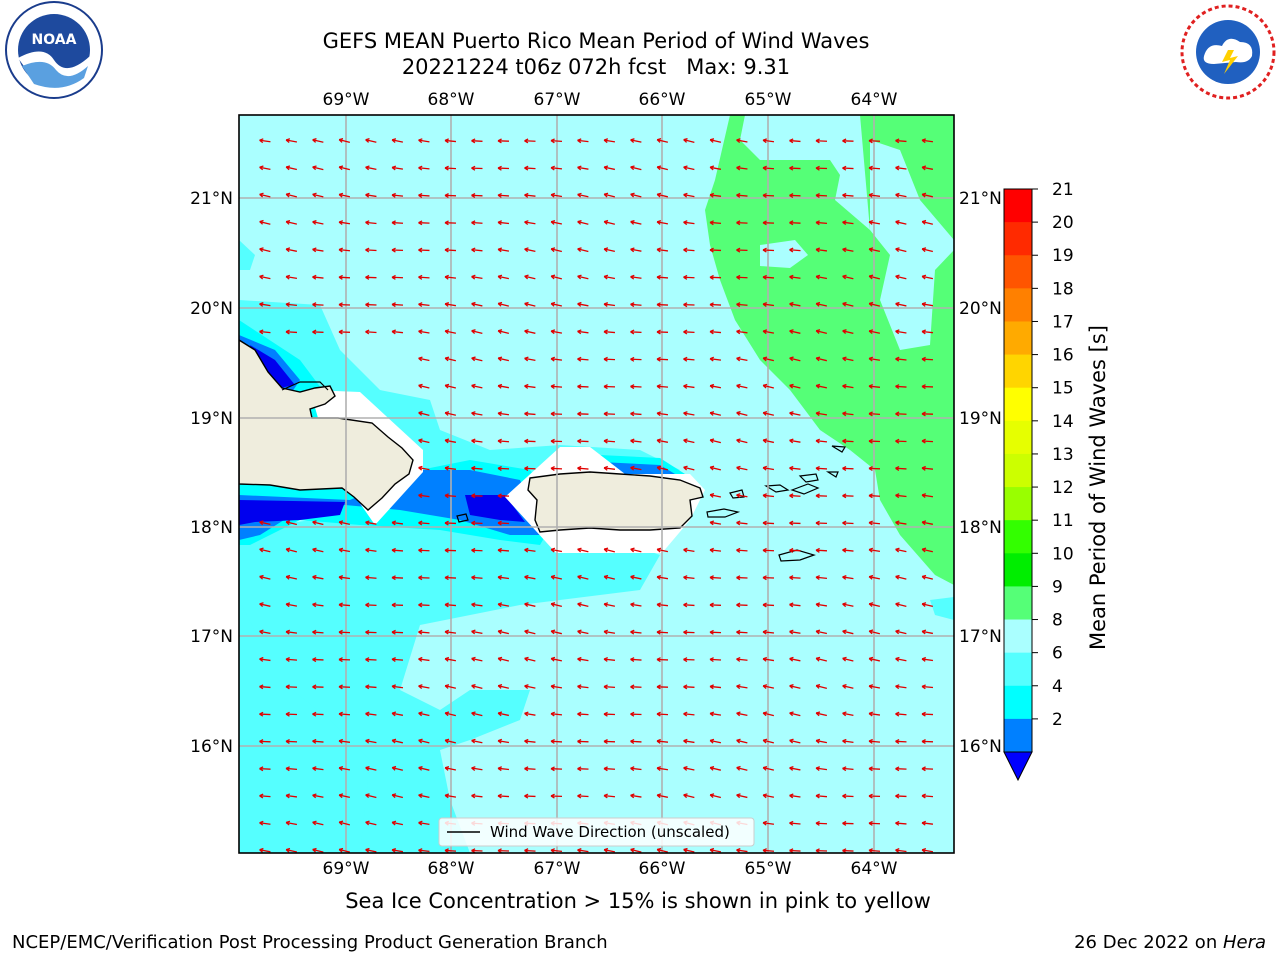 The width and height of the screenshot is (1280, 960). Describe the element at coordinates (768, 869) in the screenshot. I see `lon-label-bottom-65w: 65°W` at that location.